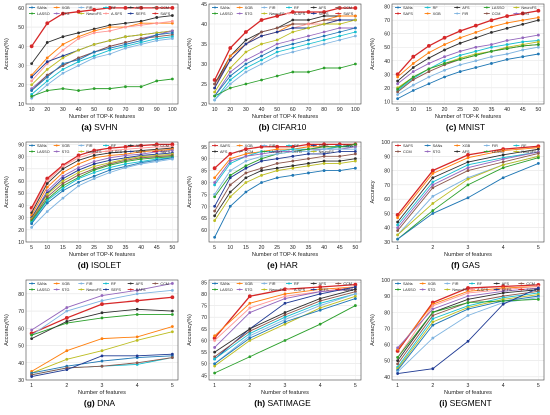  I want to click on legend-label: SANs, so click(408, 8).